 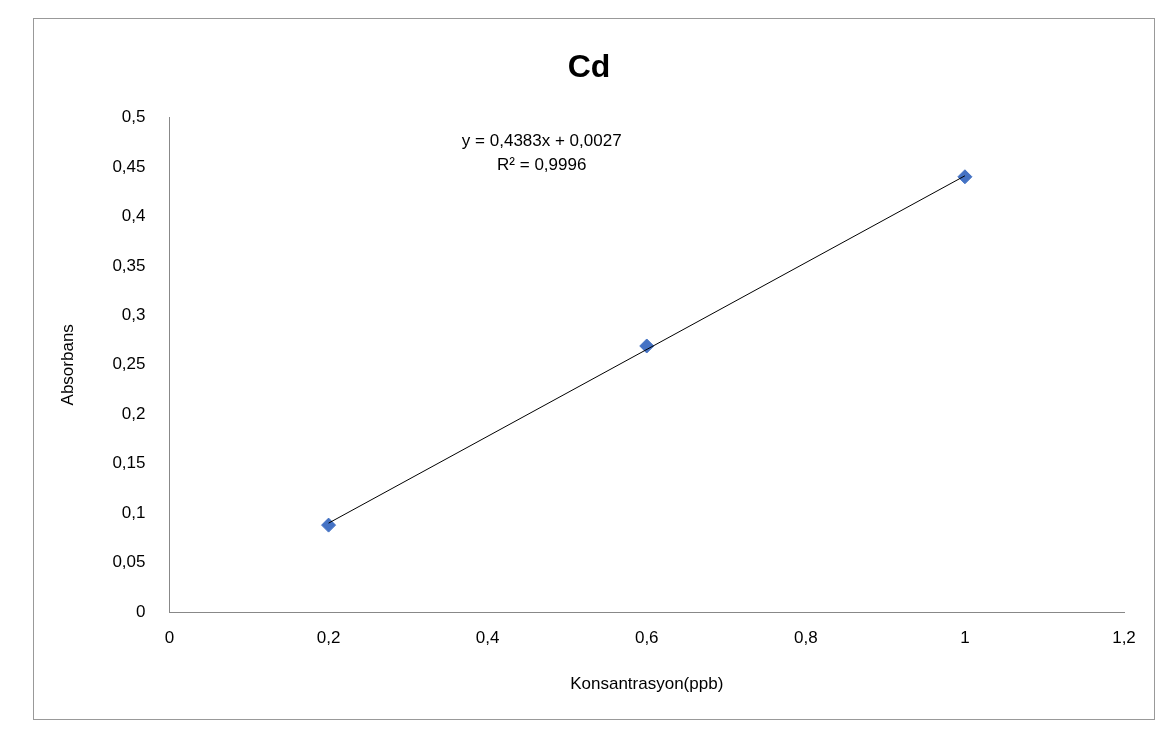 I want to click on x-tick-label: 0,6, so click(x=646, y=638).